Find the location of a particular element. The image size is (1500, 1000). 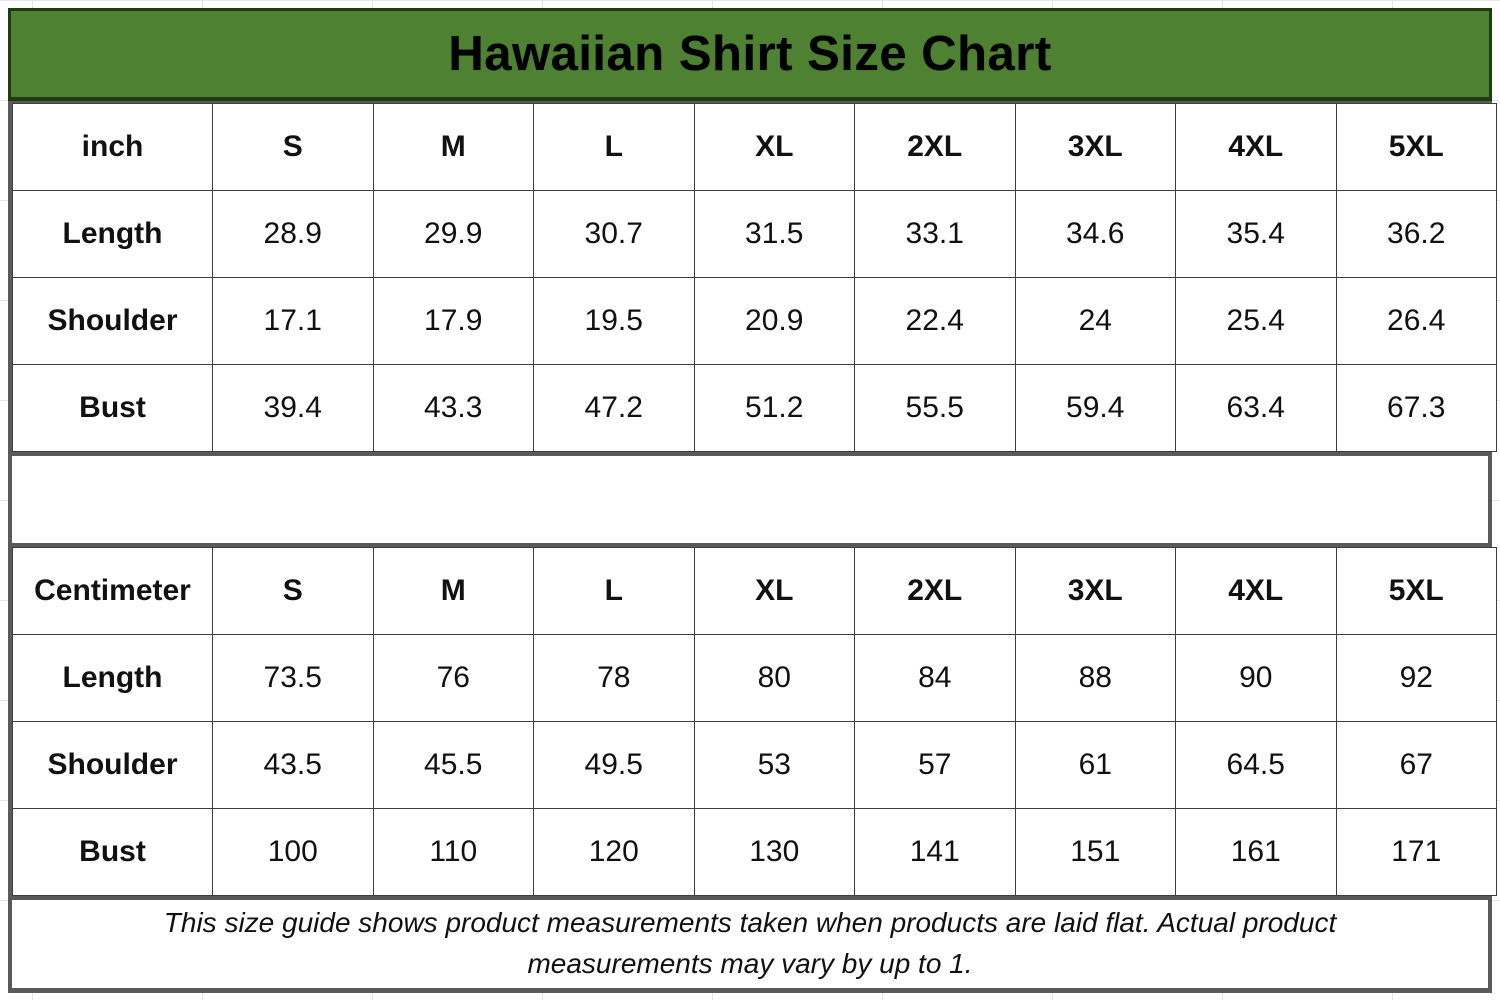

column-header-4xl: 4XL is located at coordinates (1256, 147).